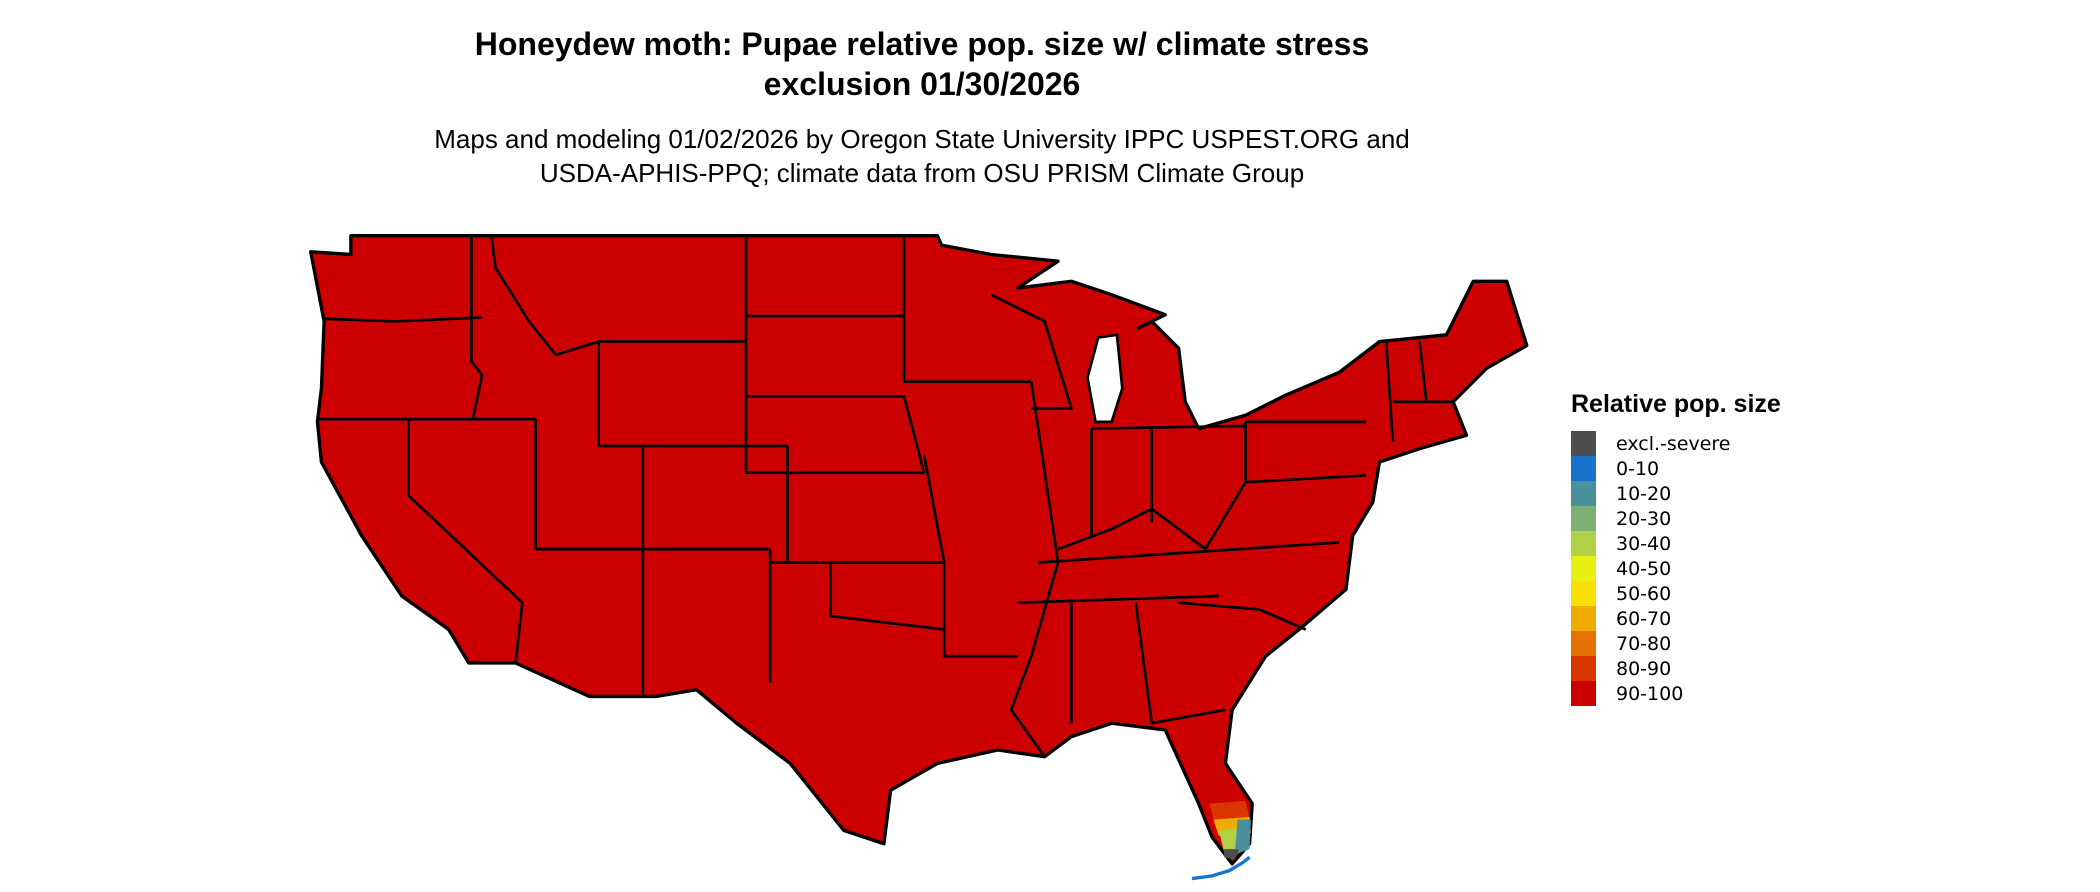  I want to click on legend-label: excl.-severe, so click(1673, 443).